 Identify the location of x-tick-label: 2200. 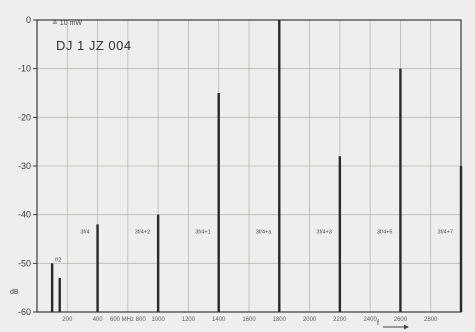
(340, 320).